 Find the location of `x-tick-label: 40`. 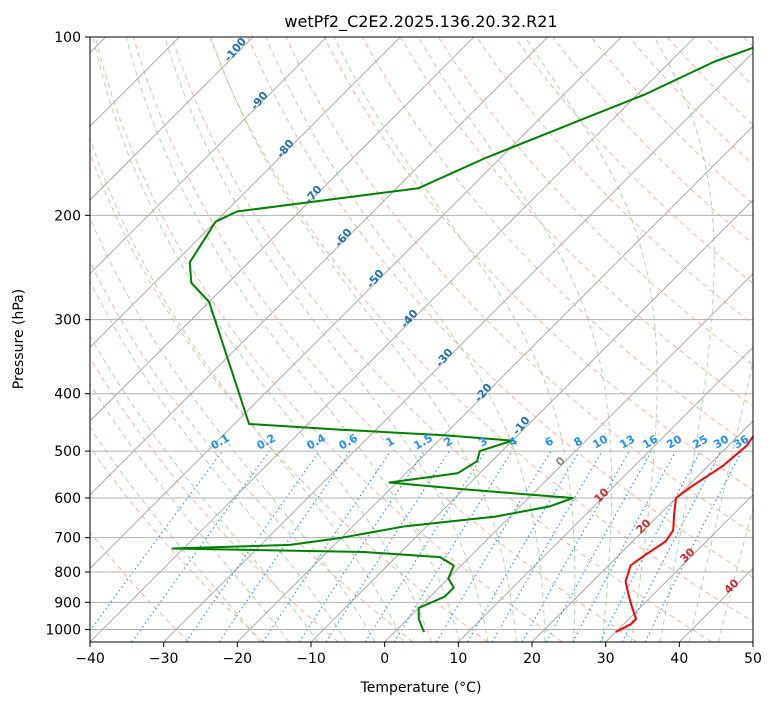

x-tick-label: 40 is located at coordinates (679, 659).